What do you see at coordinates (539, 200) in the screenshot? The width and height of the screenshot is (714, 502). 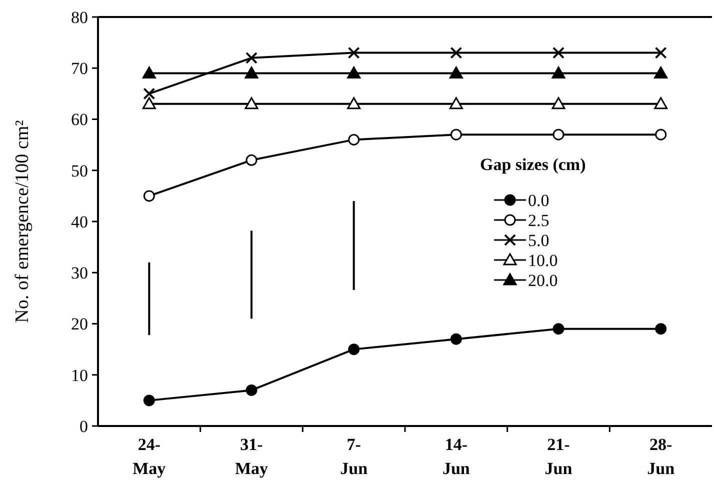 I see `legend-label: 0.0` at bounding box center [539, 200].